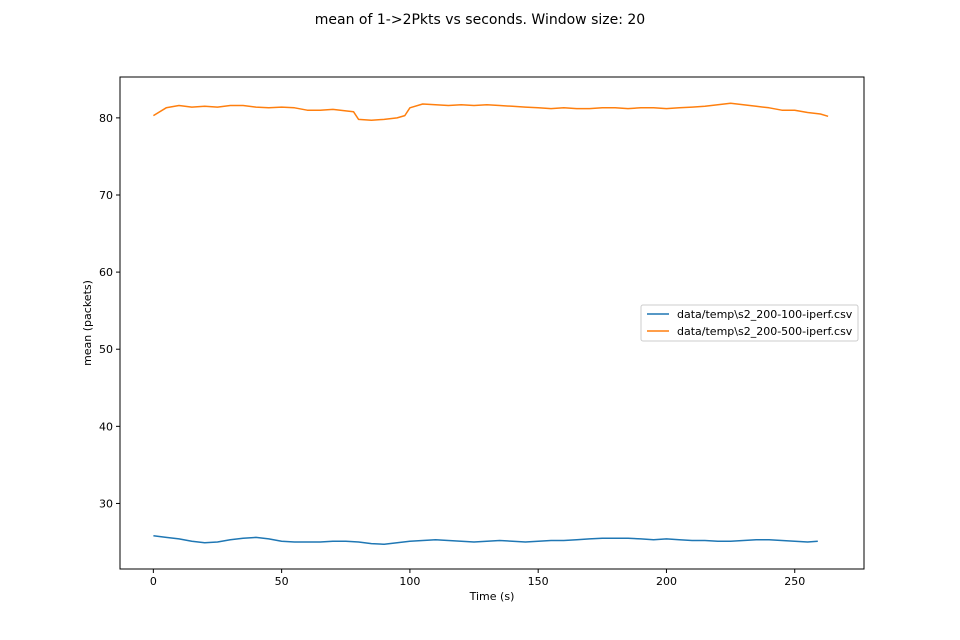 The width and height of the screenshot is (960, 640). Describe the element at coordinates (538, 581) in the screenshot. I see `x-tick-label: 150` at that location.